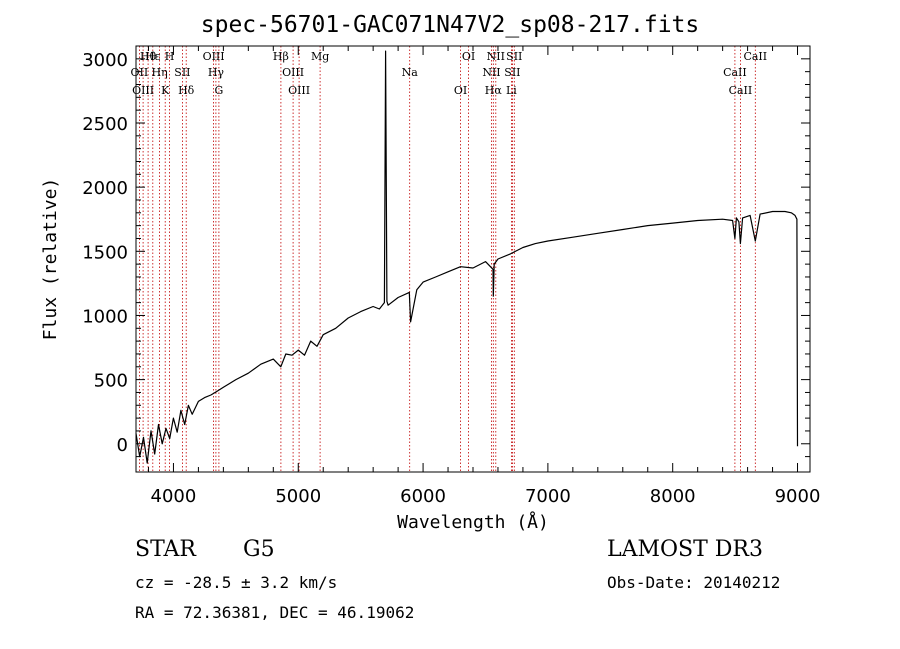 This screenshot has height=649, width=900. What do you see at coordinates (694, 582) in the screenshot?
I see `obs-date-text: Obs-Date: 20140212` at bounding box center [694, 582].